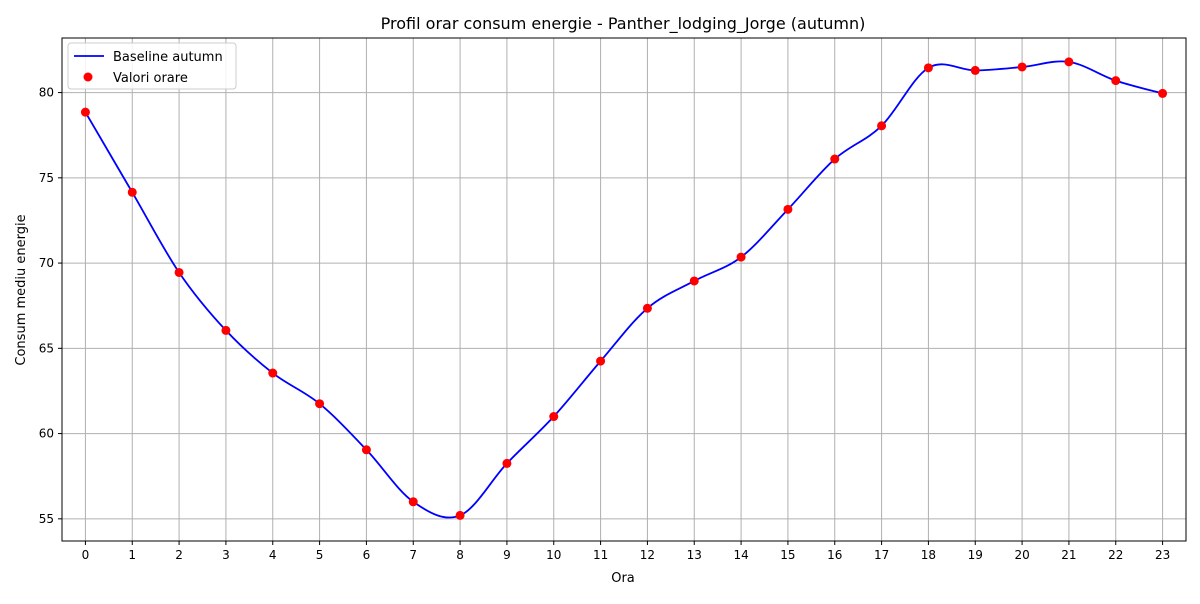 This screenshot has width=1200, height=604. What do you see at coordinates (226, 555) in the screenshot?
I see `x-tick-label: 3` at bounding box center [226, 555].